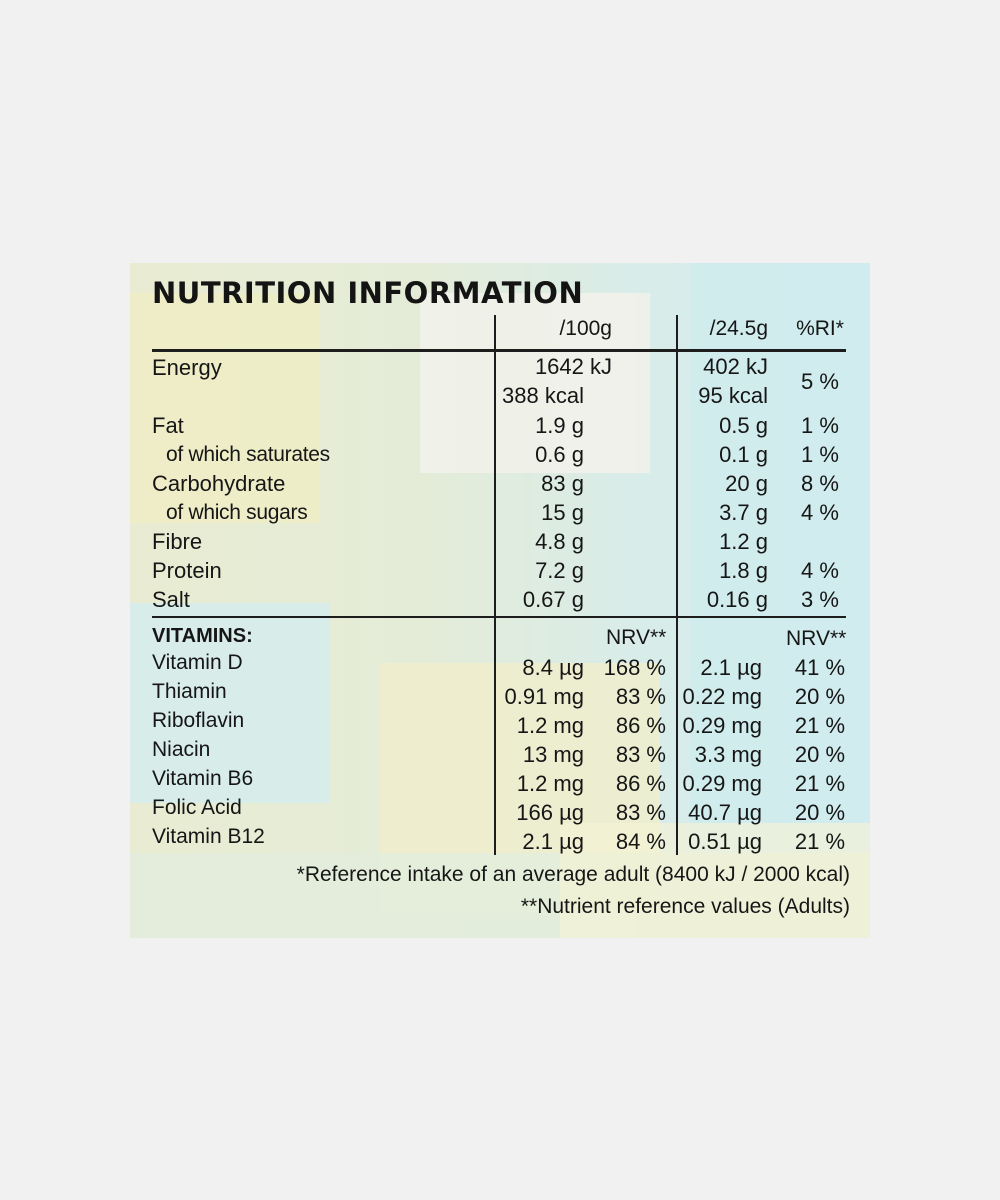  Describe the element at coordinates (368, 293) in the screenshot. I see `table-title: NUTRITION INFORMATION` at that location.